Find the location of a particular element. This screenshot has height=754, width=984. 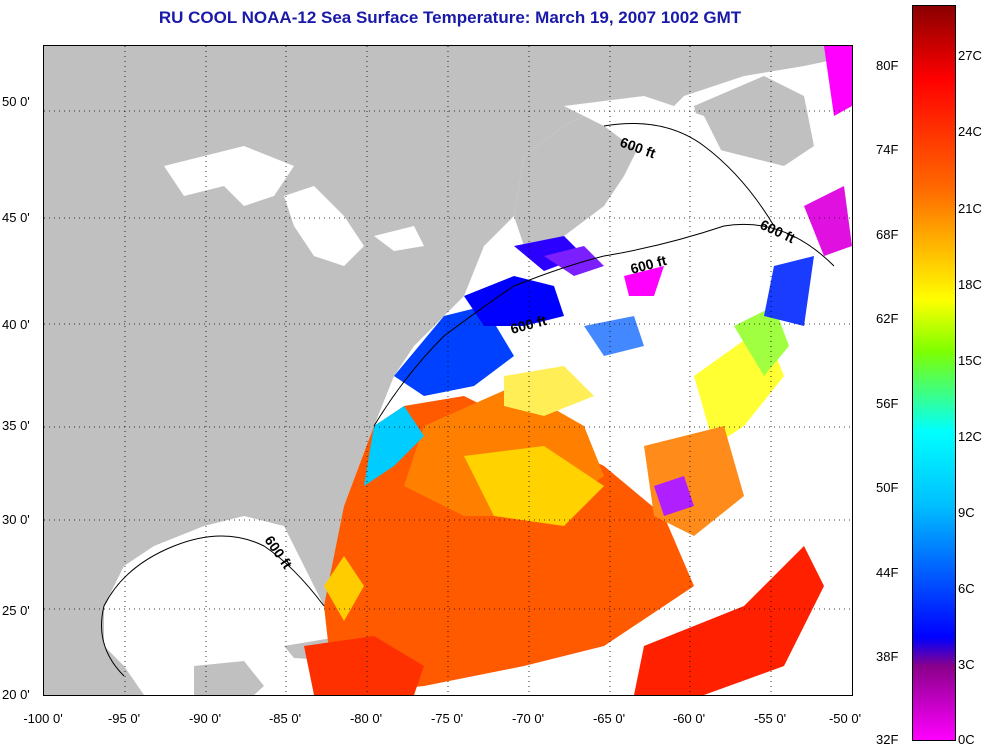

lat-label-50: 50 0' is located at coordinates (16, 101).